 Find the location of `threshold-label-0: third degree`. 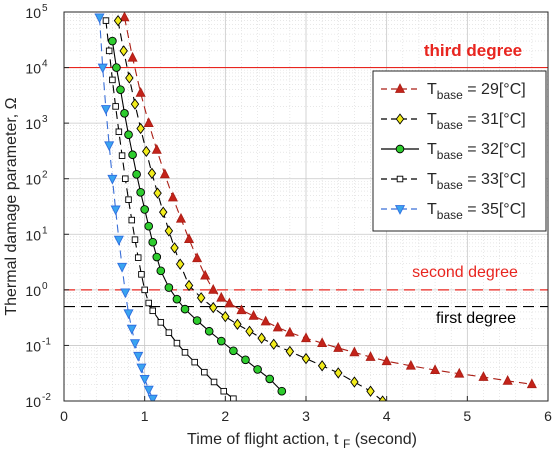

threshold-label-0: third degree is located at coordinates (473, 50).